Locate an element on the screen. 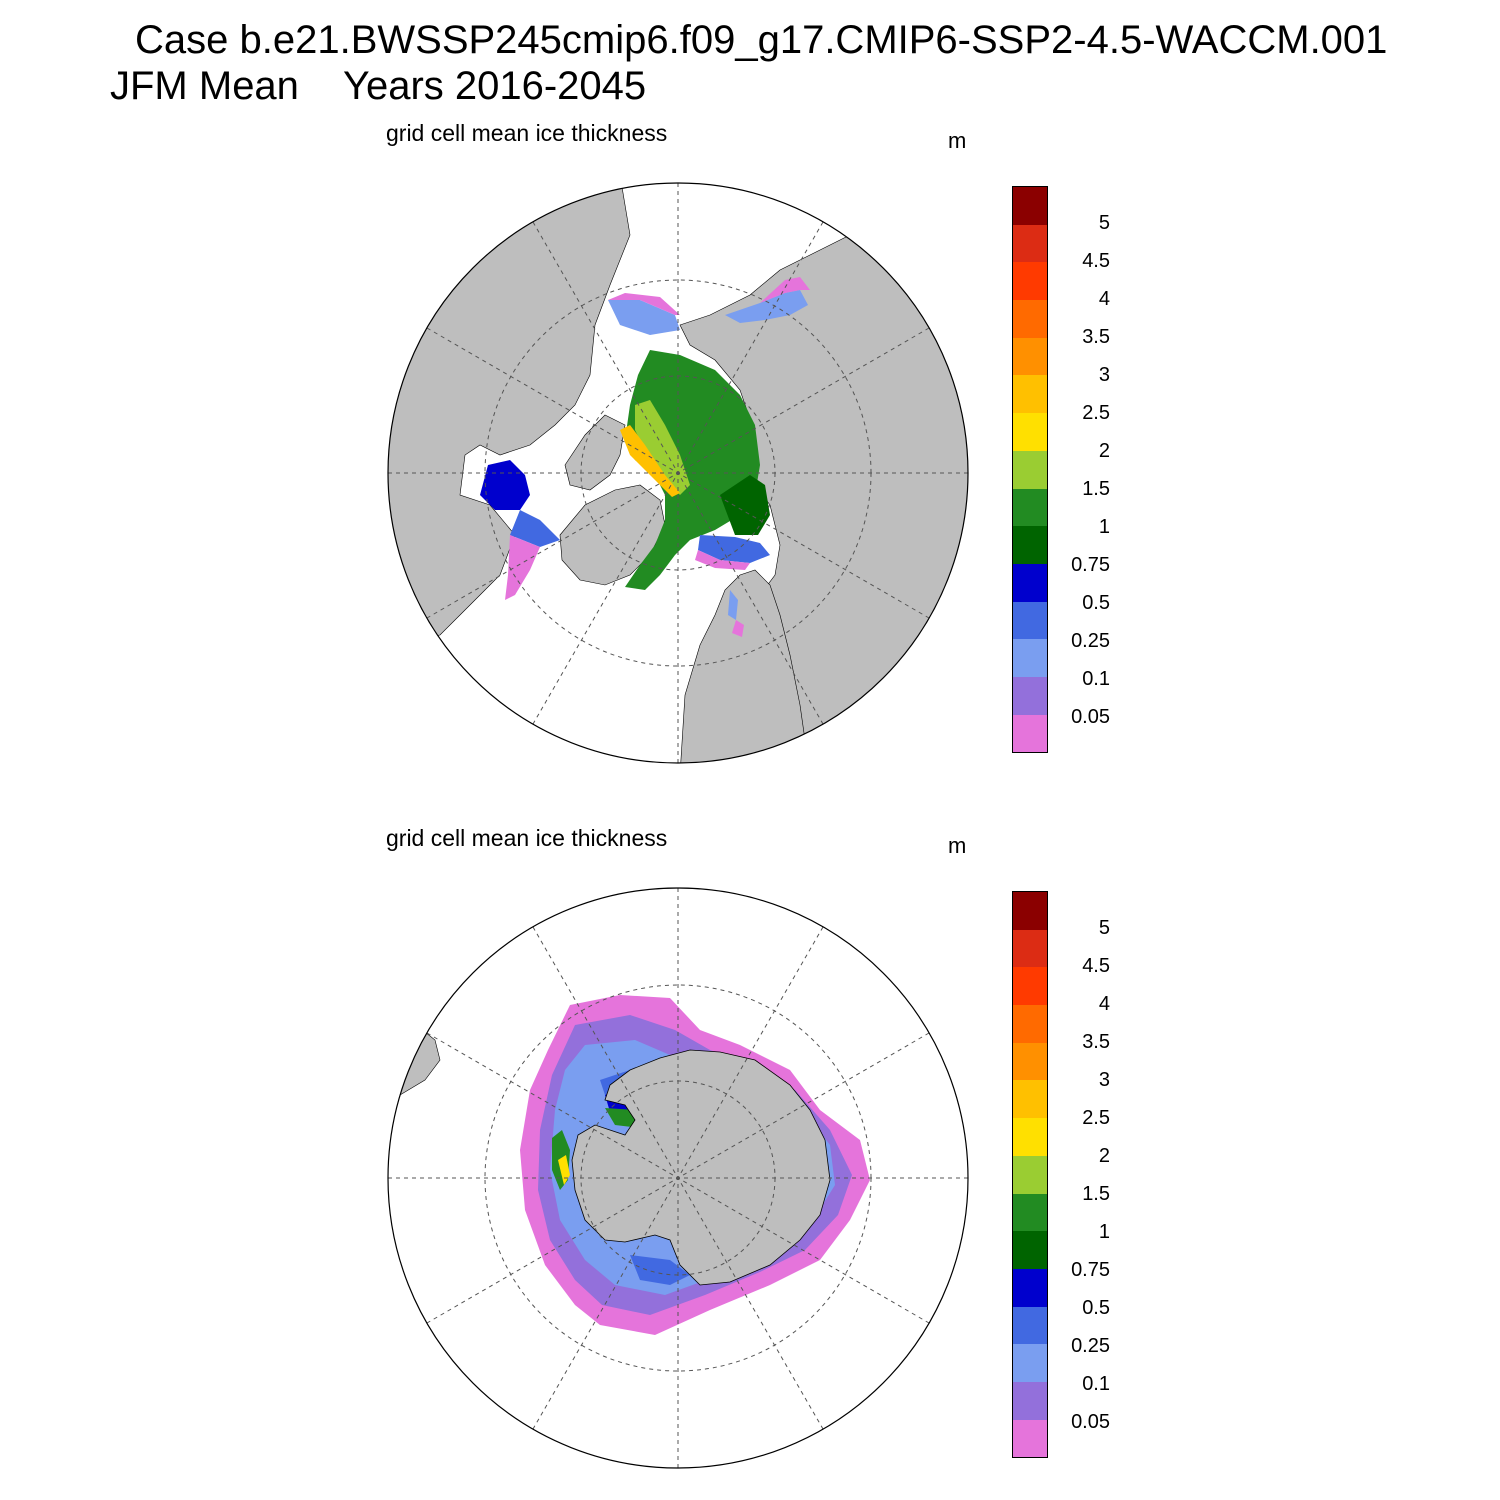 The height and width of the screenshot is (1500, 1500). north-units-label: m is located at coordinates (957, 140).